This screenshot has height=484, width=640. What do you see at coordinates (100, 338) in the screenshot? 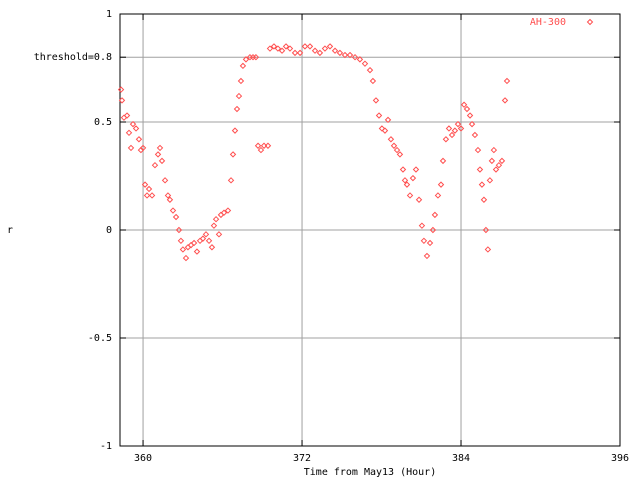
I see `y-tick-label: -0.5` at bounding box center [100, 338].